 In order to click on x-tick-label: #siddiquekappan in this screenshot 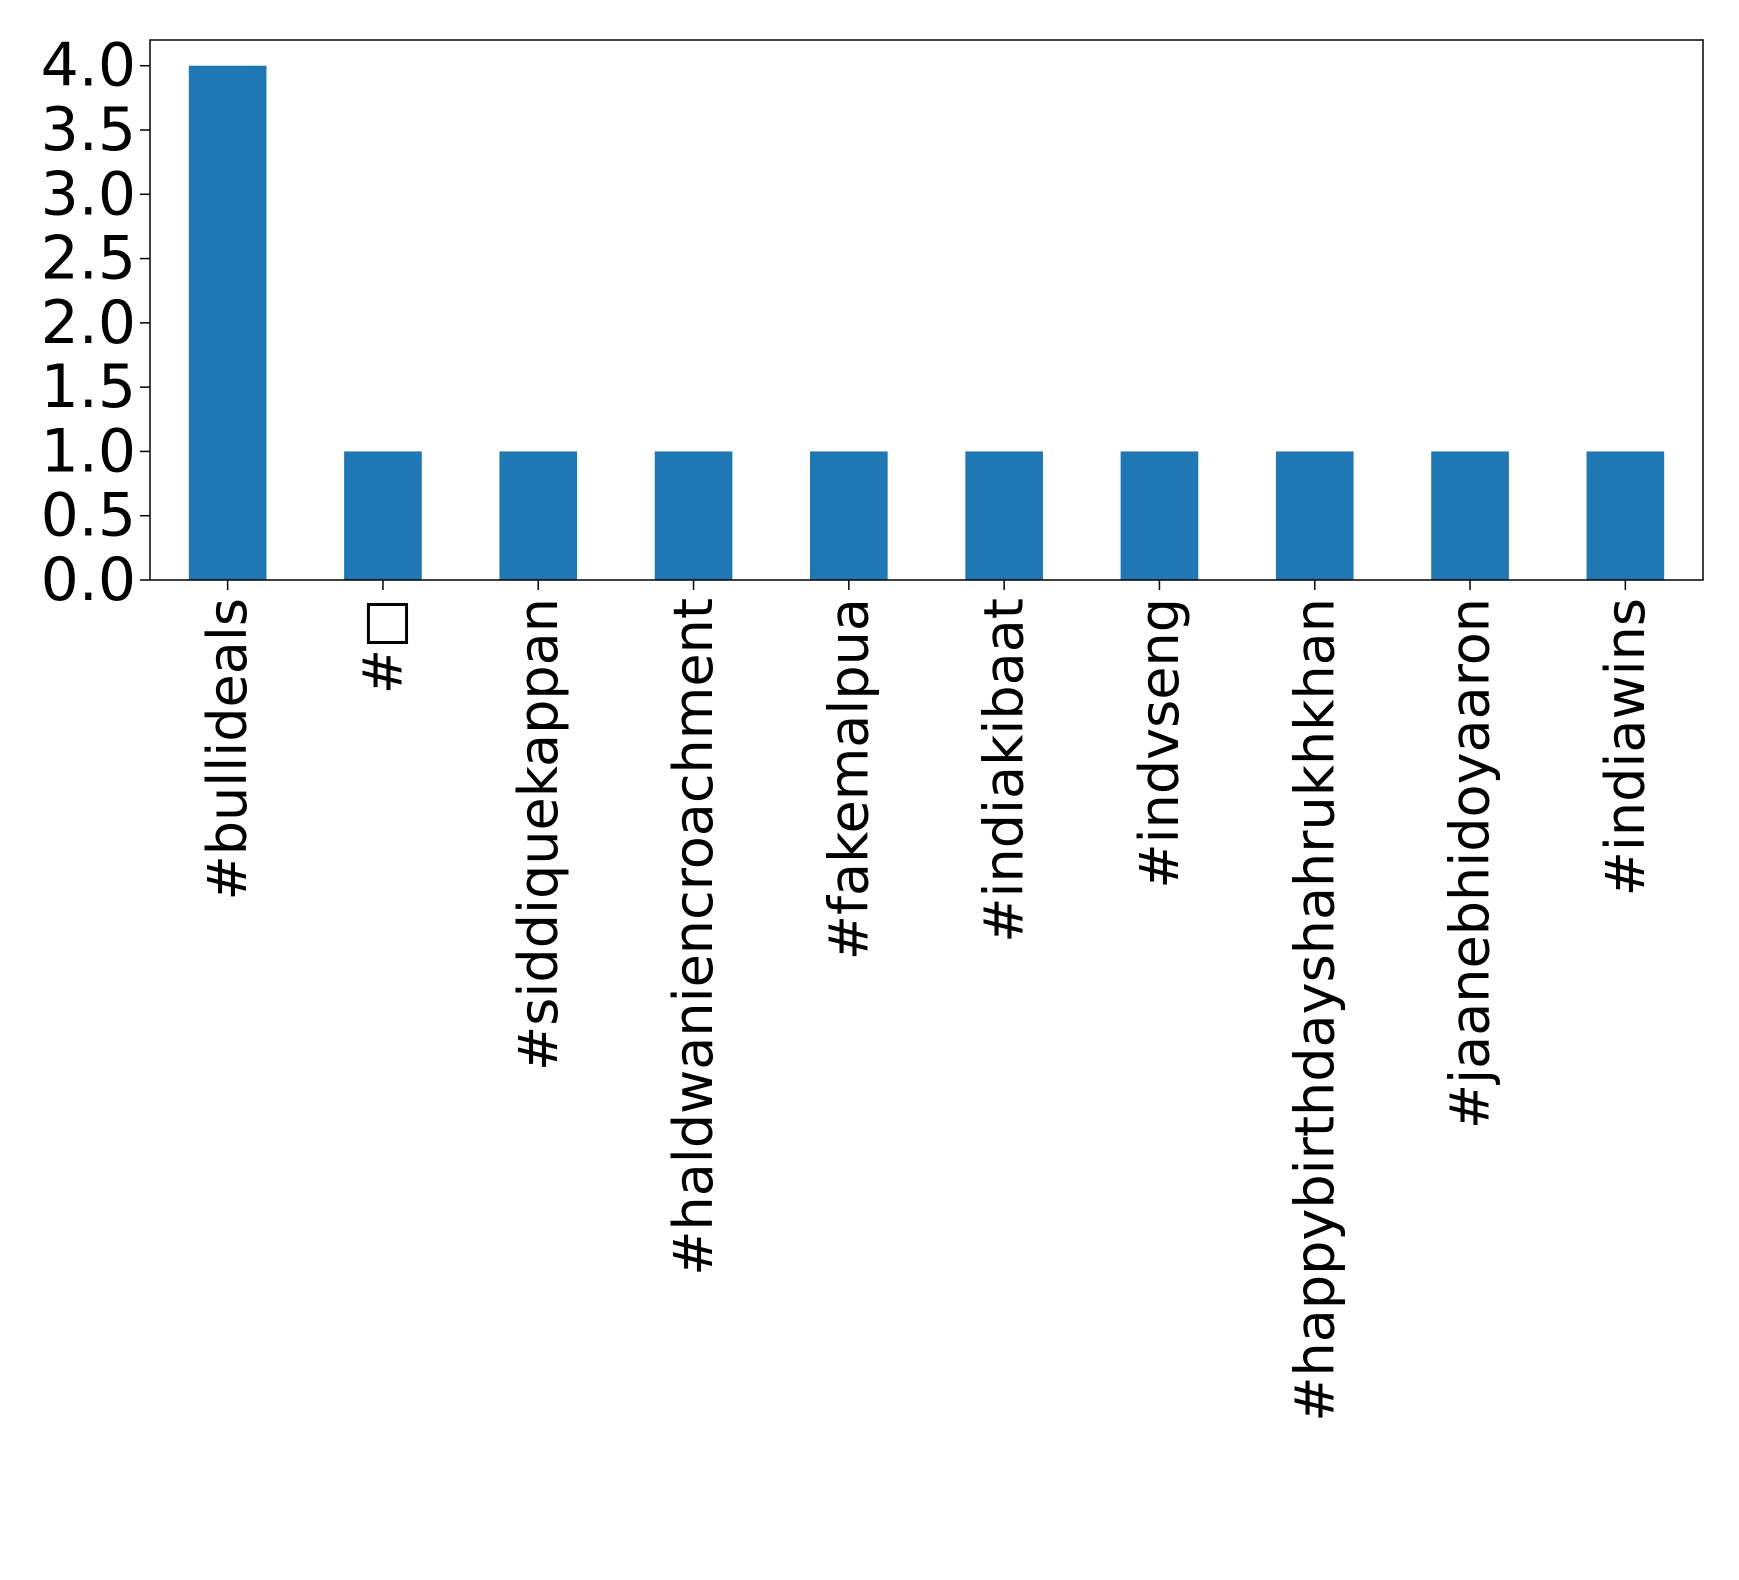, I will do `click(538, 834)`.